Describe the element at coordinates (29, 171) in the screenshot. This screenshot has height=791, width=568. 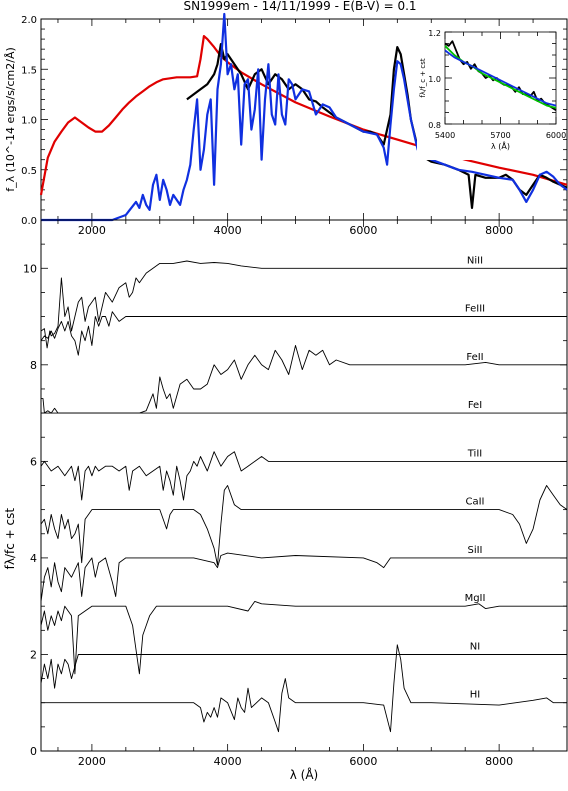
I see `y-tick-label: 0.5` at that location.